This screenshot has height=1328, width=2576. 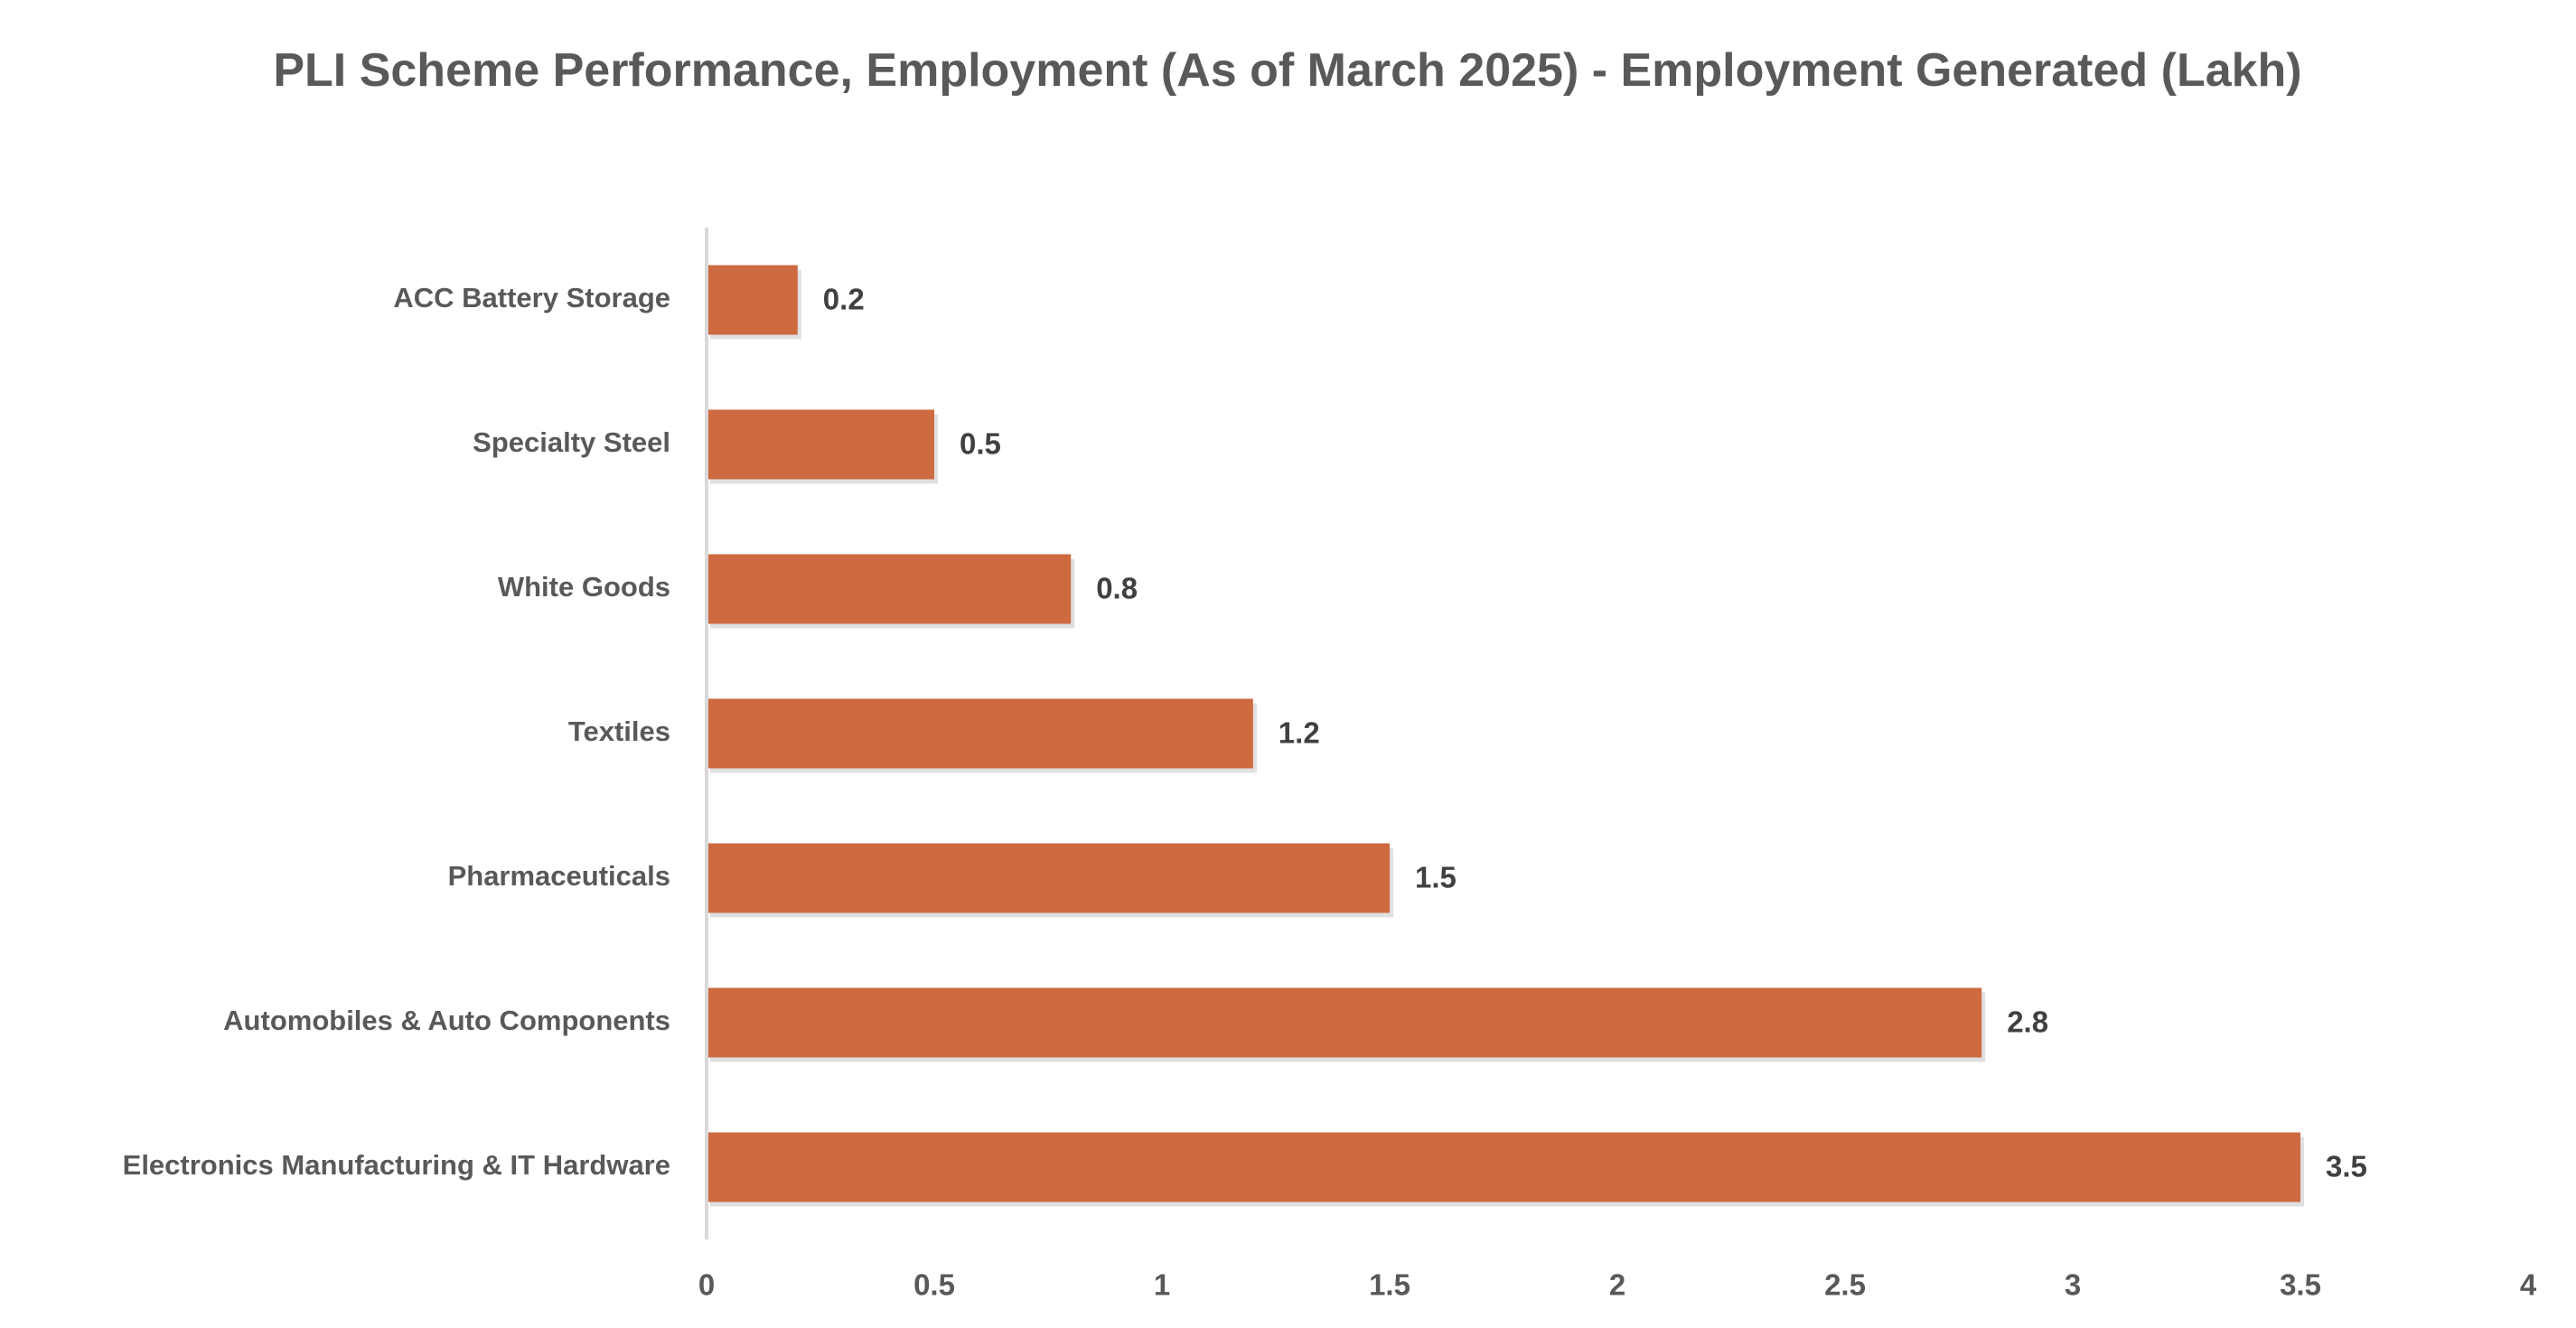 I want to click on value-label: 0.5, so click(x=980, y=444).